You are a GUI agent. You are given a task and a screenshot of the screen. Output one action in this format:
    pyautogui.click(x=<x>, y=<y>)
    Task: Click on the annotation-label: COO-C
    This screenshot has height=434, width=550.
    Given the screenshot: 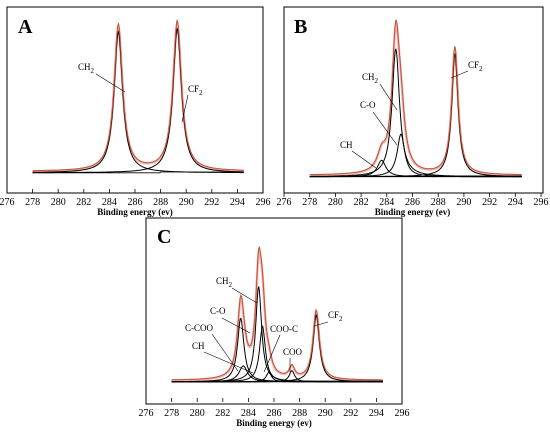 What is the action you would take?
    pyautogui.click(x=284, y=329)
    